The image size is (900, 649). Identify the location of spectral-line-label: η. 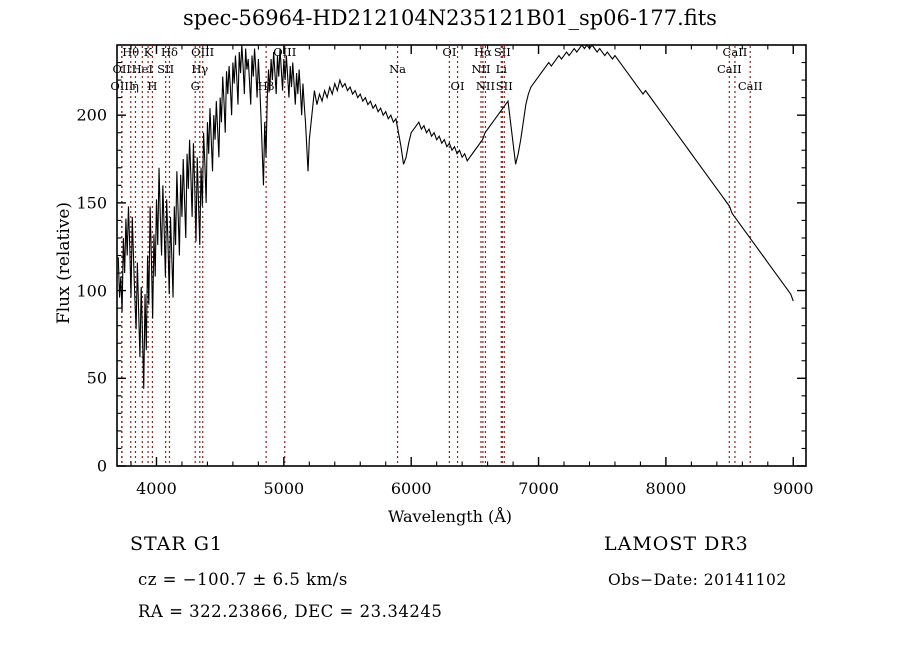
(135, 86).